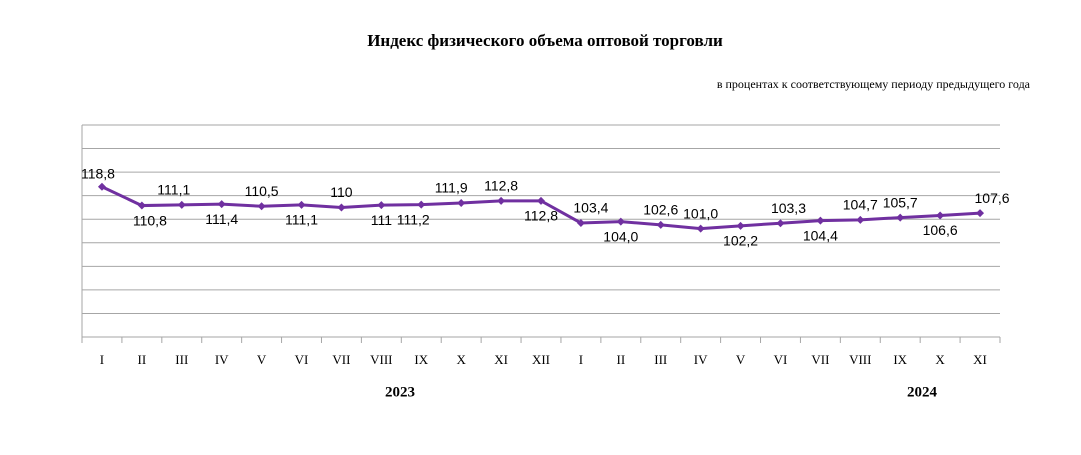 The width and height of the screenshot is (1081, 455). I want to click on data-label: 111,4, so click(221, 219).